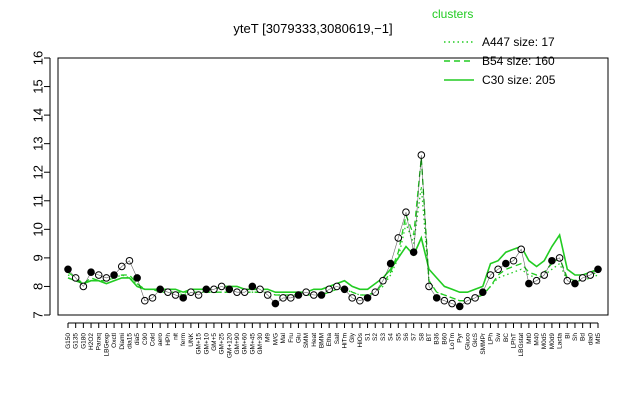 The image size is (640, 400). Describe the element at coordinates (519, 80) in the screenshot. I see `legend-label: C30 size: 205` at that location.